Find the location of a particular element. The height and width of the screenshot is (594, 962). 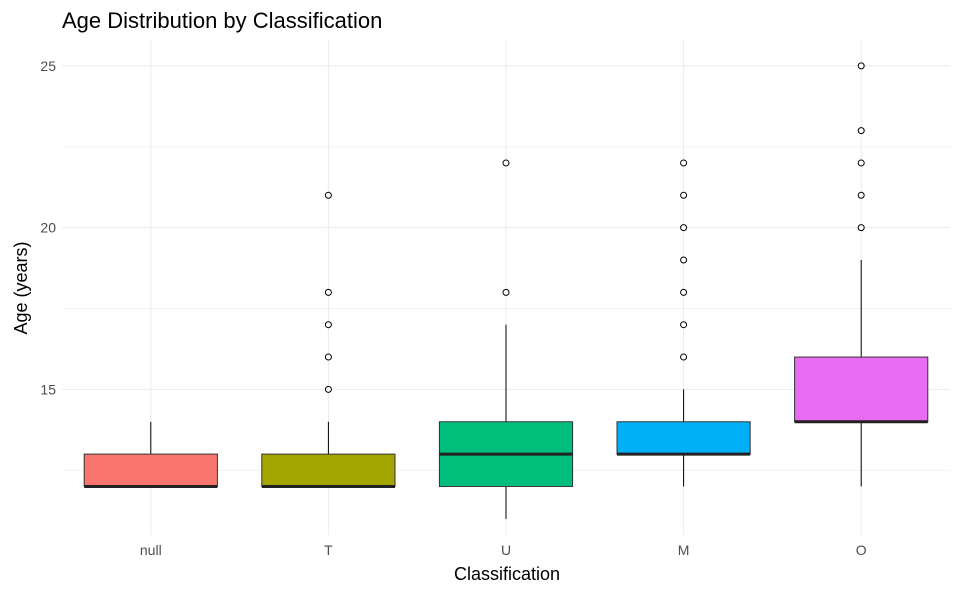

box-group-null is located at coordinates (150, 454).